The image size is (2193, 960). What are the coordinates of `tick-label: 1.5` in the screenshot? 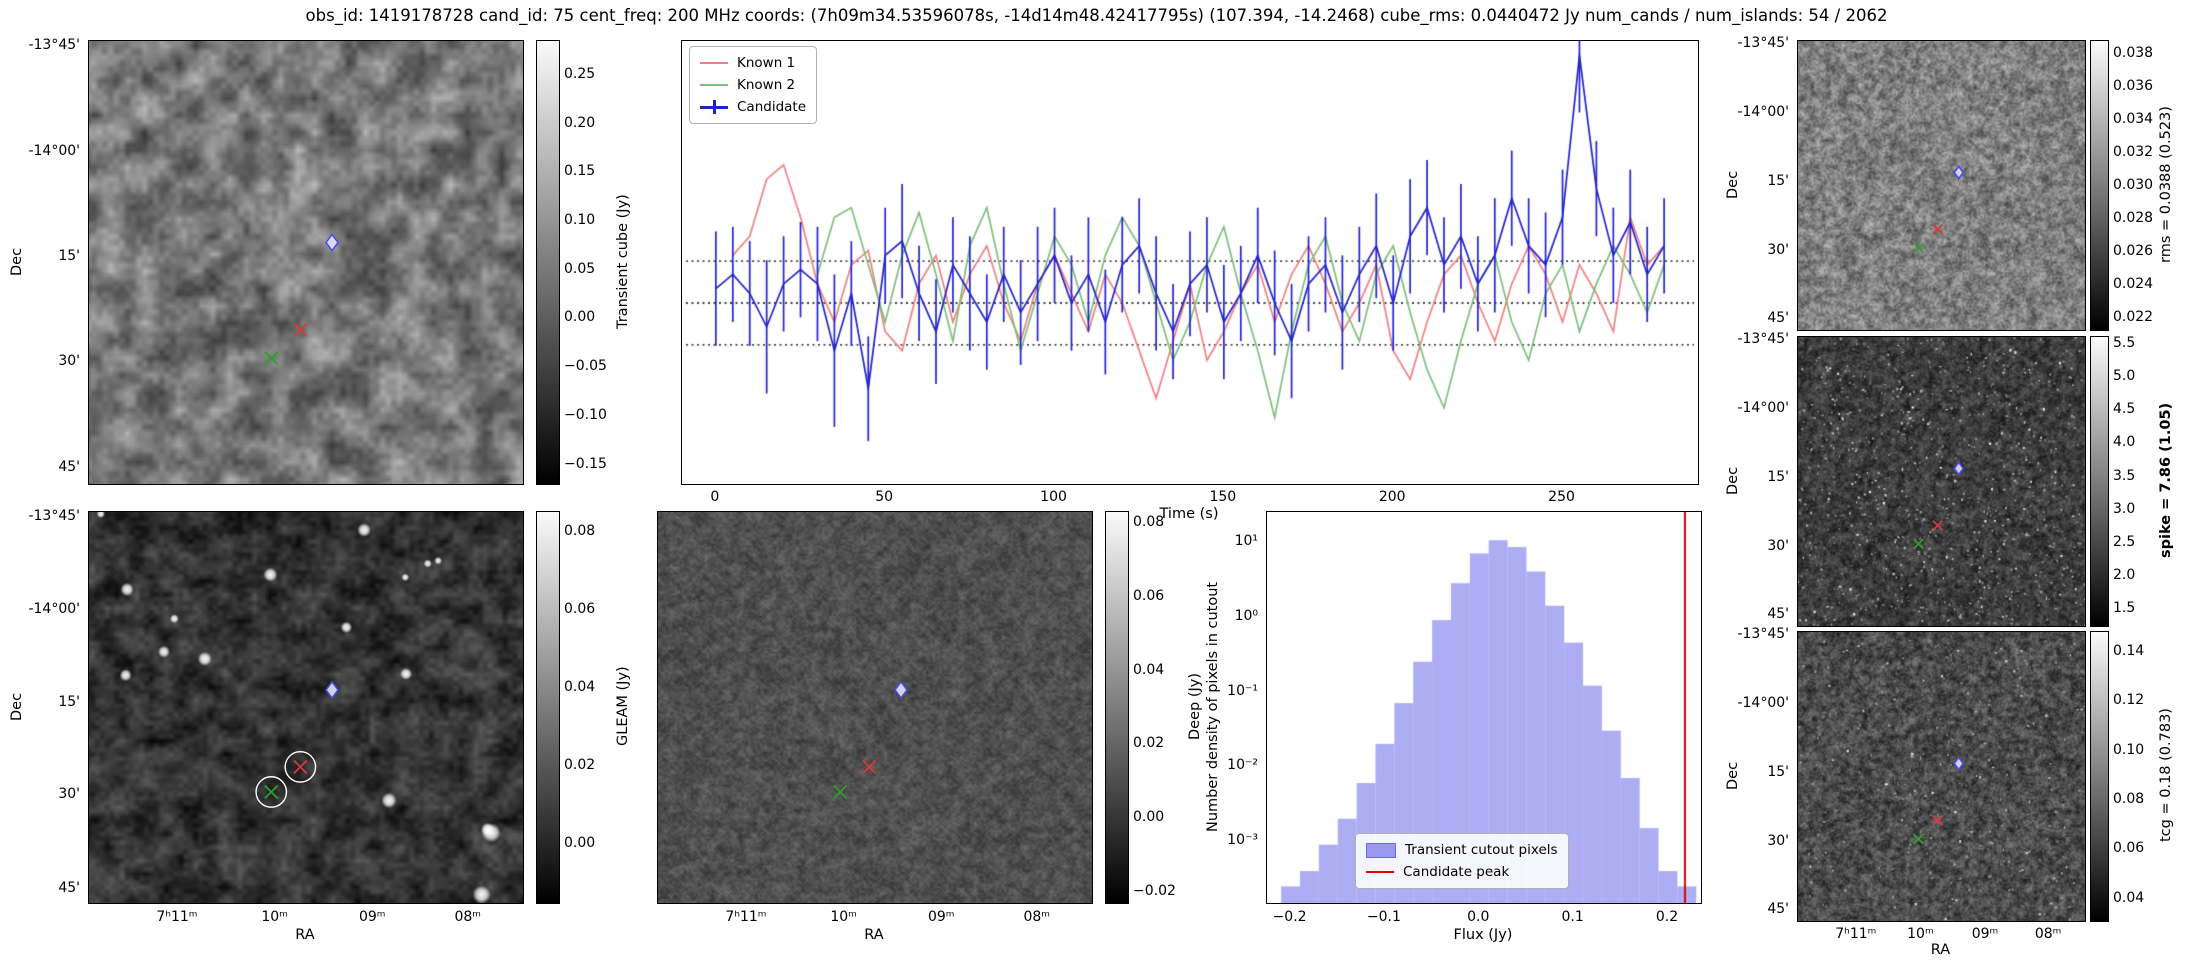 It's located at (2124, 608).